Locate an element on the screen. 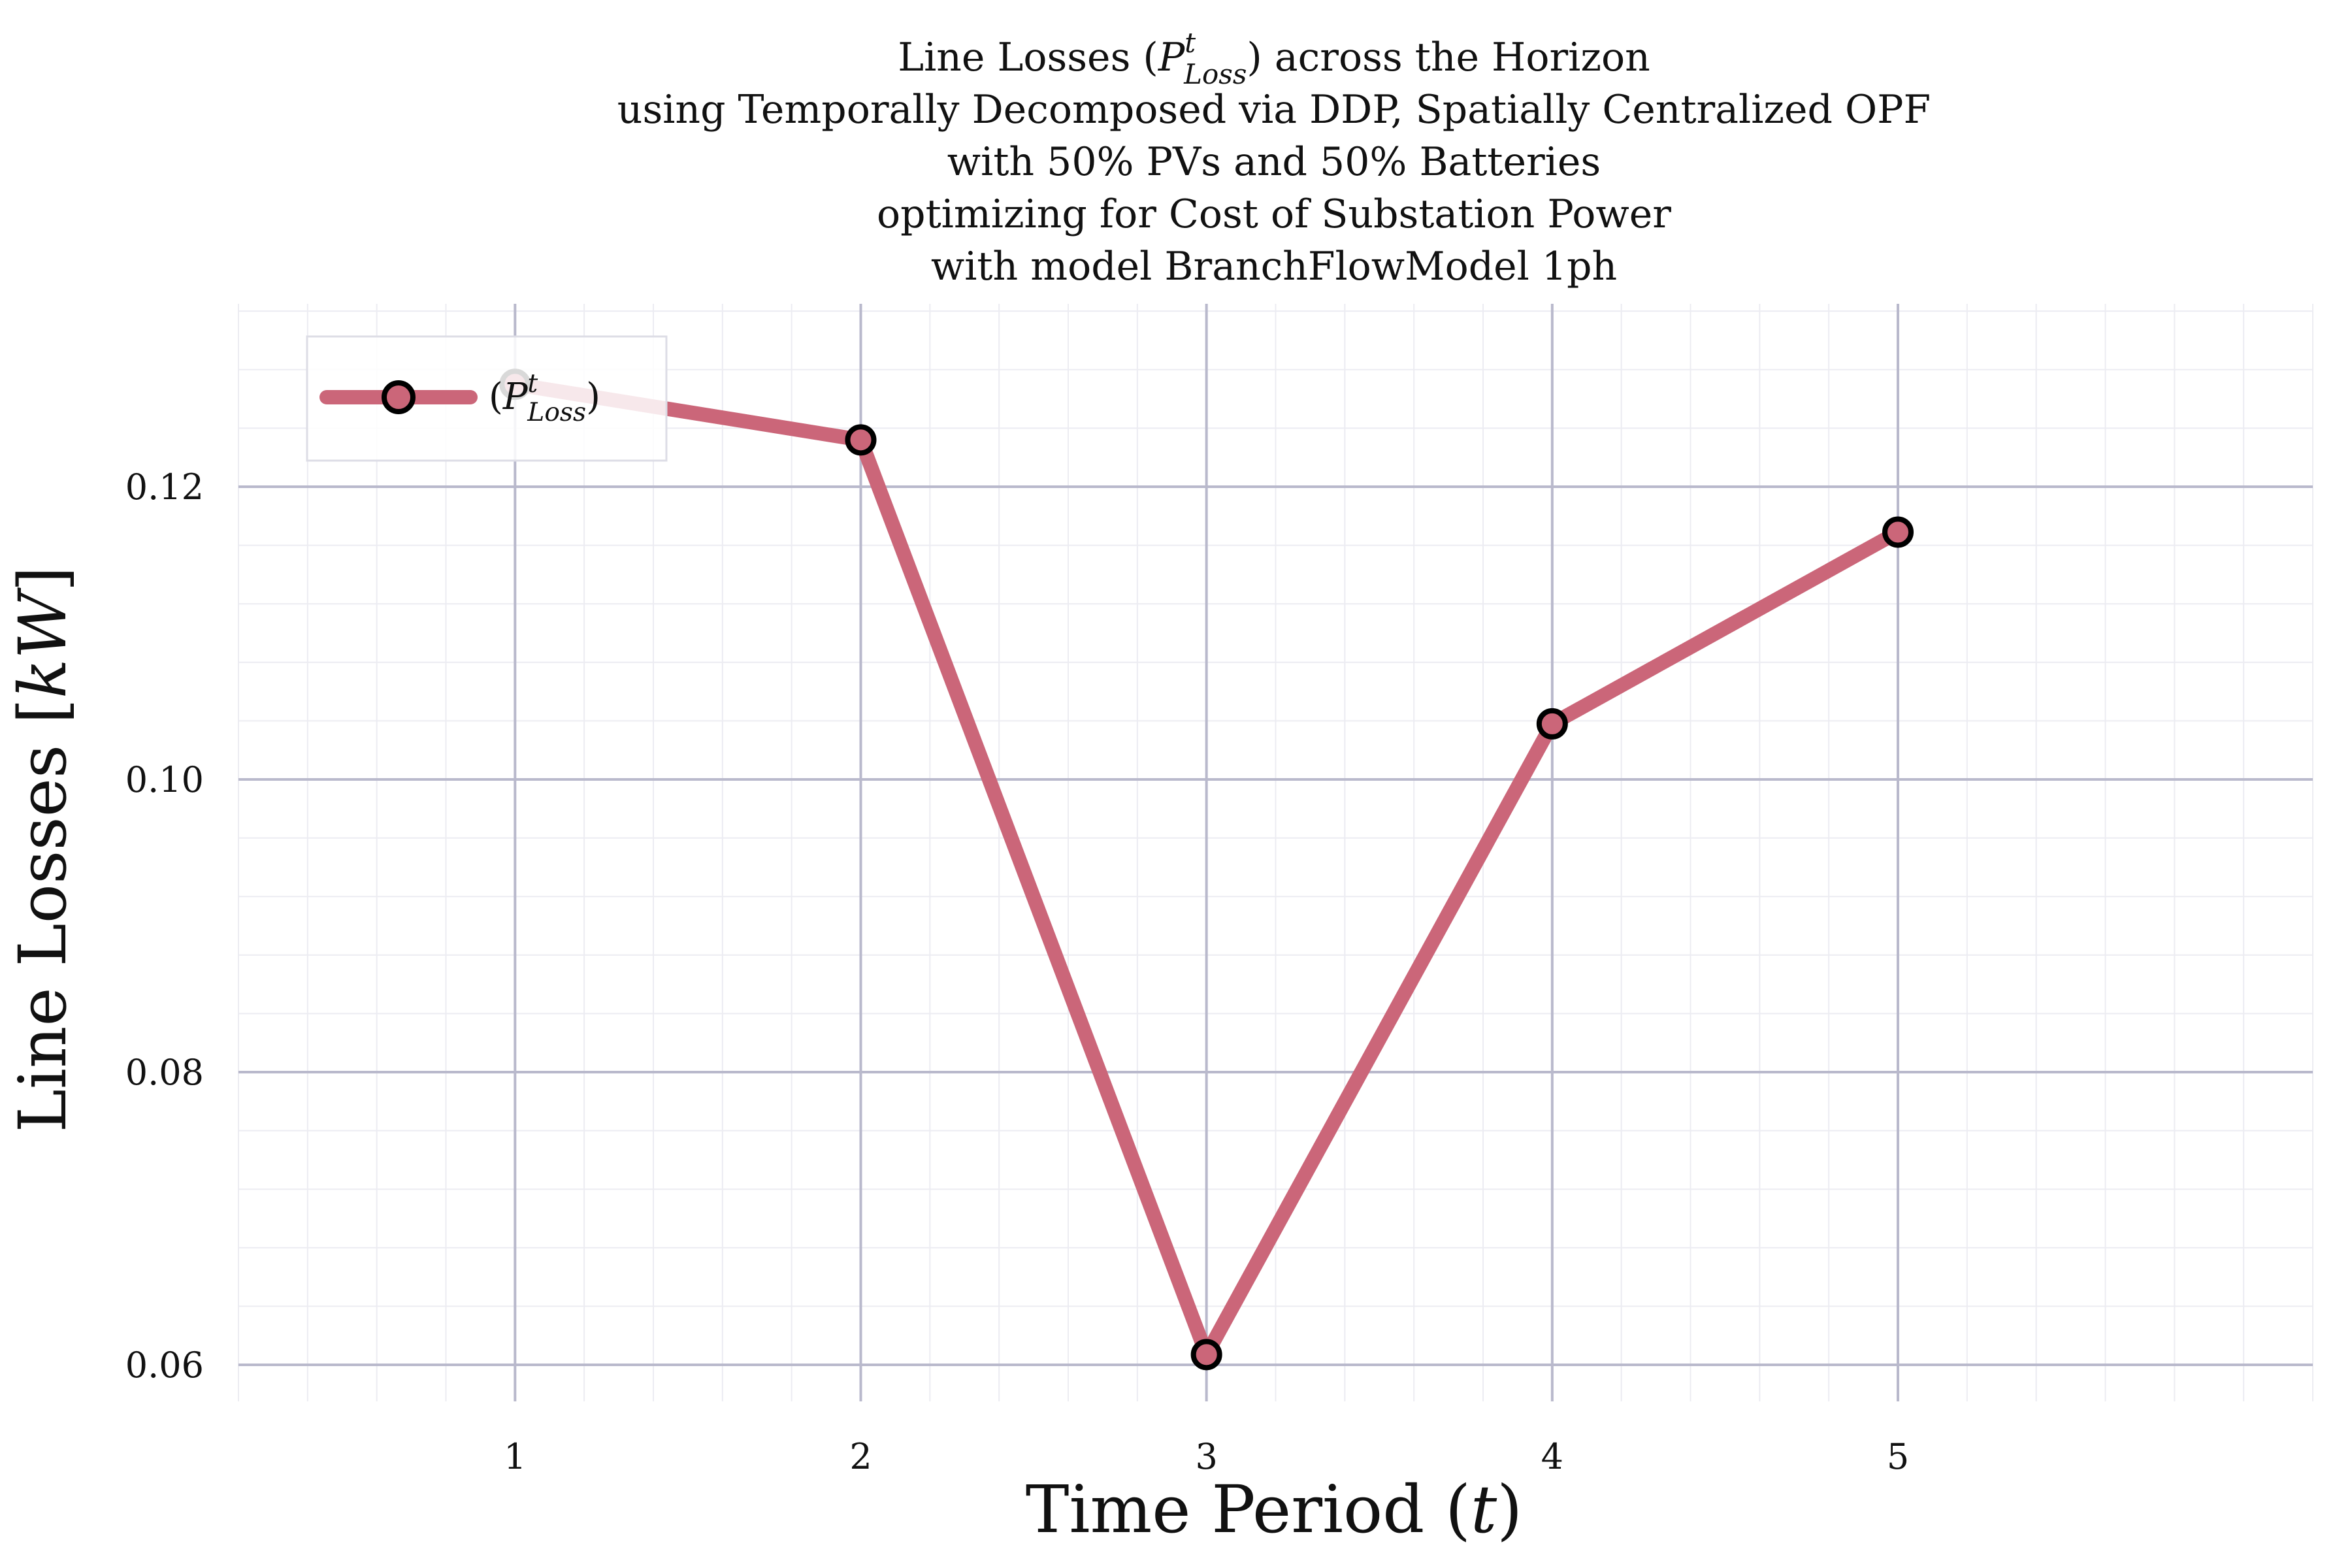 This screenshot has height=1568, width=2352. x-axis-label: Time Period (t) is located at coordinates (1274, 1509).